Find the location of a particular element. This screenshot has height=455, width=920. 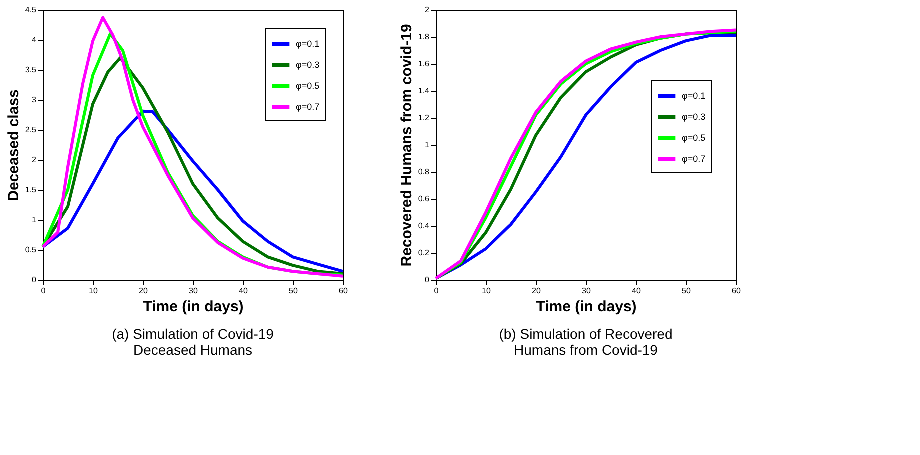

y-tick-label: 0.2 is located at coordinates (424, 253).